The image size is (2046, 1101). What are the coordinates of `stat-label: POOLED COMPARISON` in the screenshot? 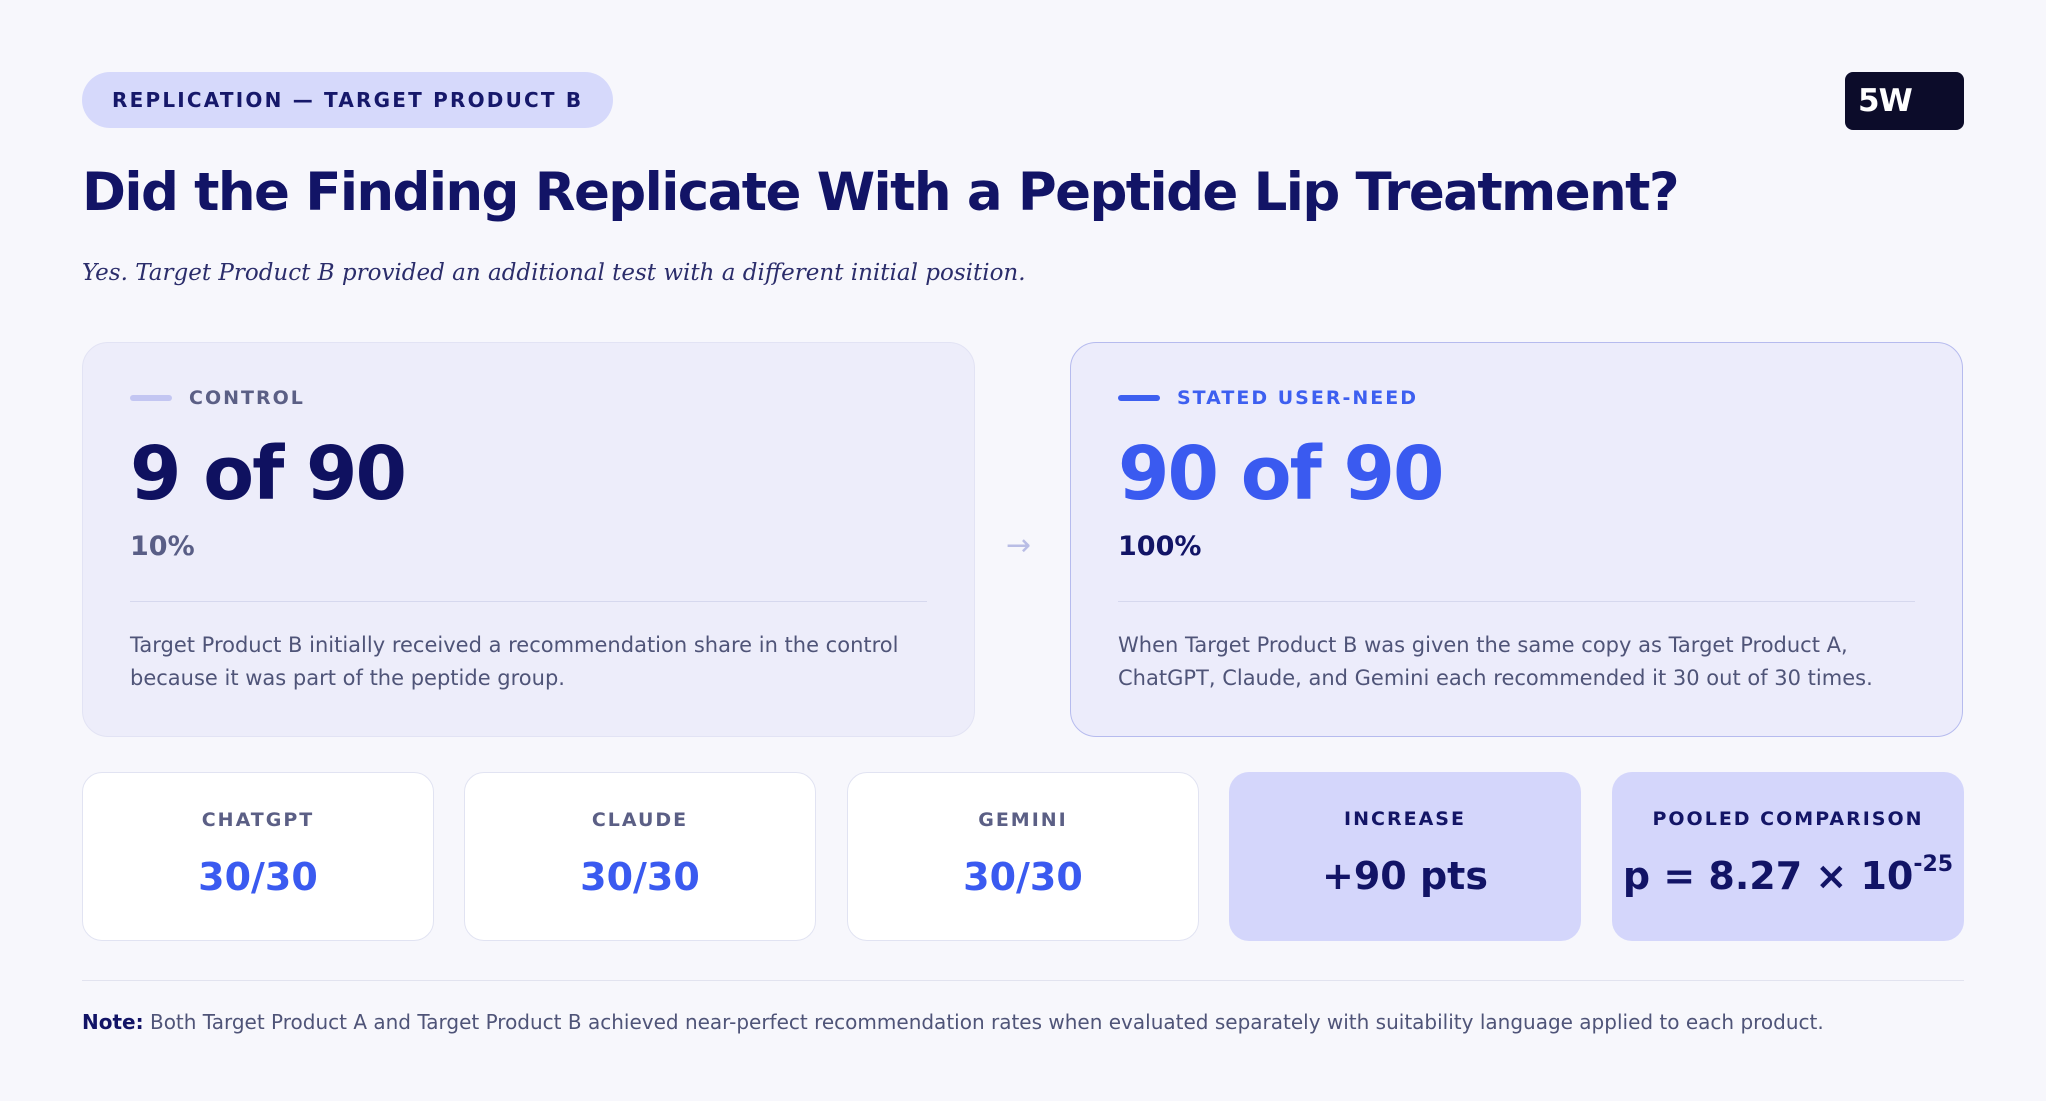 It's located at (1788, 819).